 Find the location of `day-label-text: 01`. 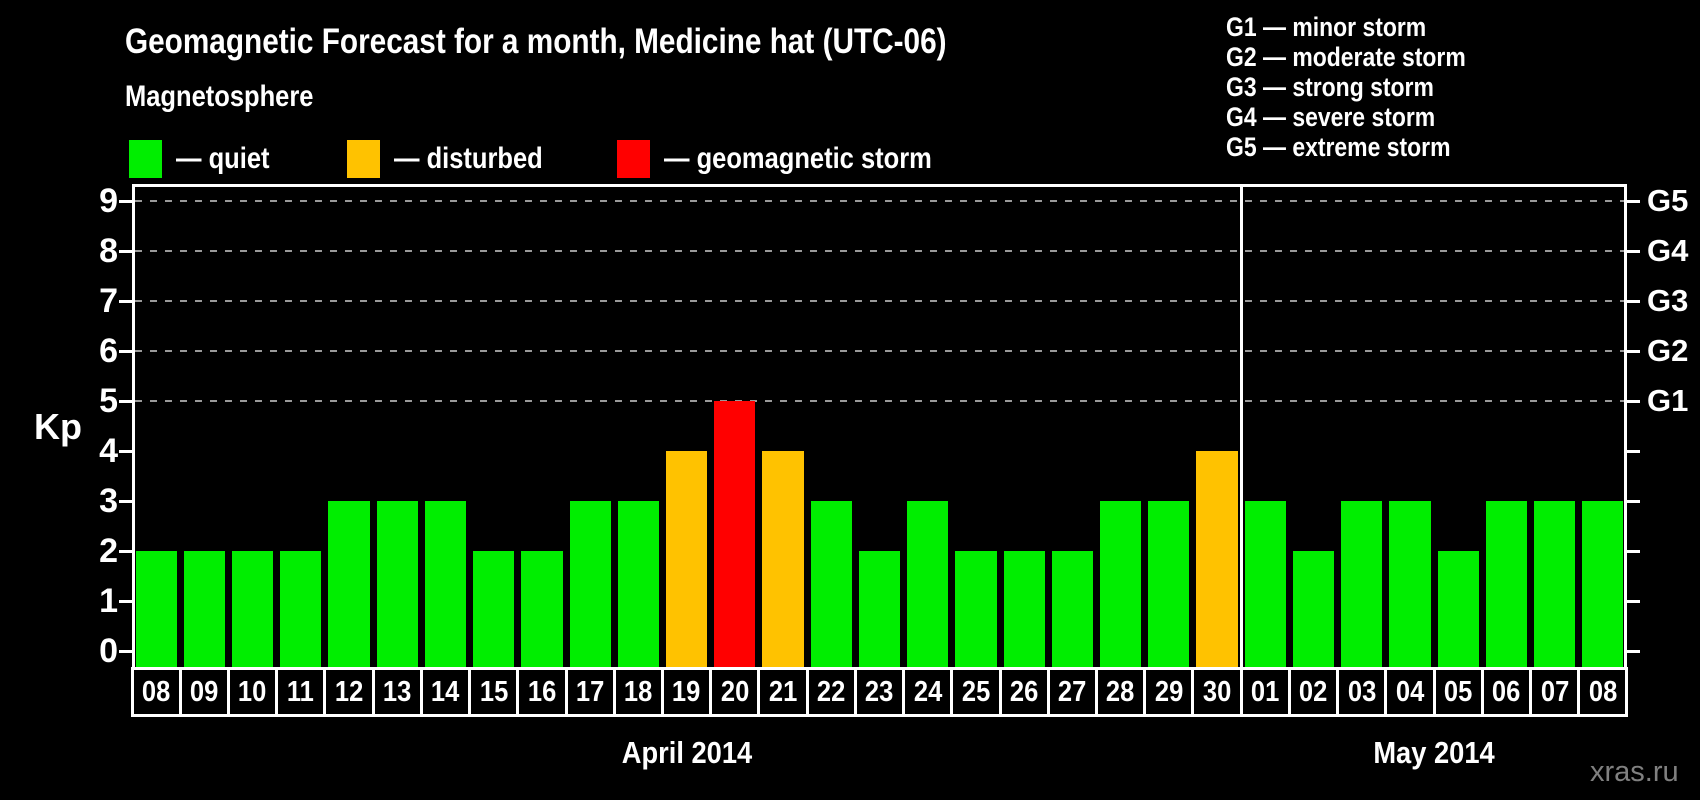

day-label-text: 01 is located at coordinates (1265, 691).